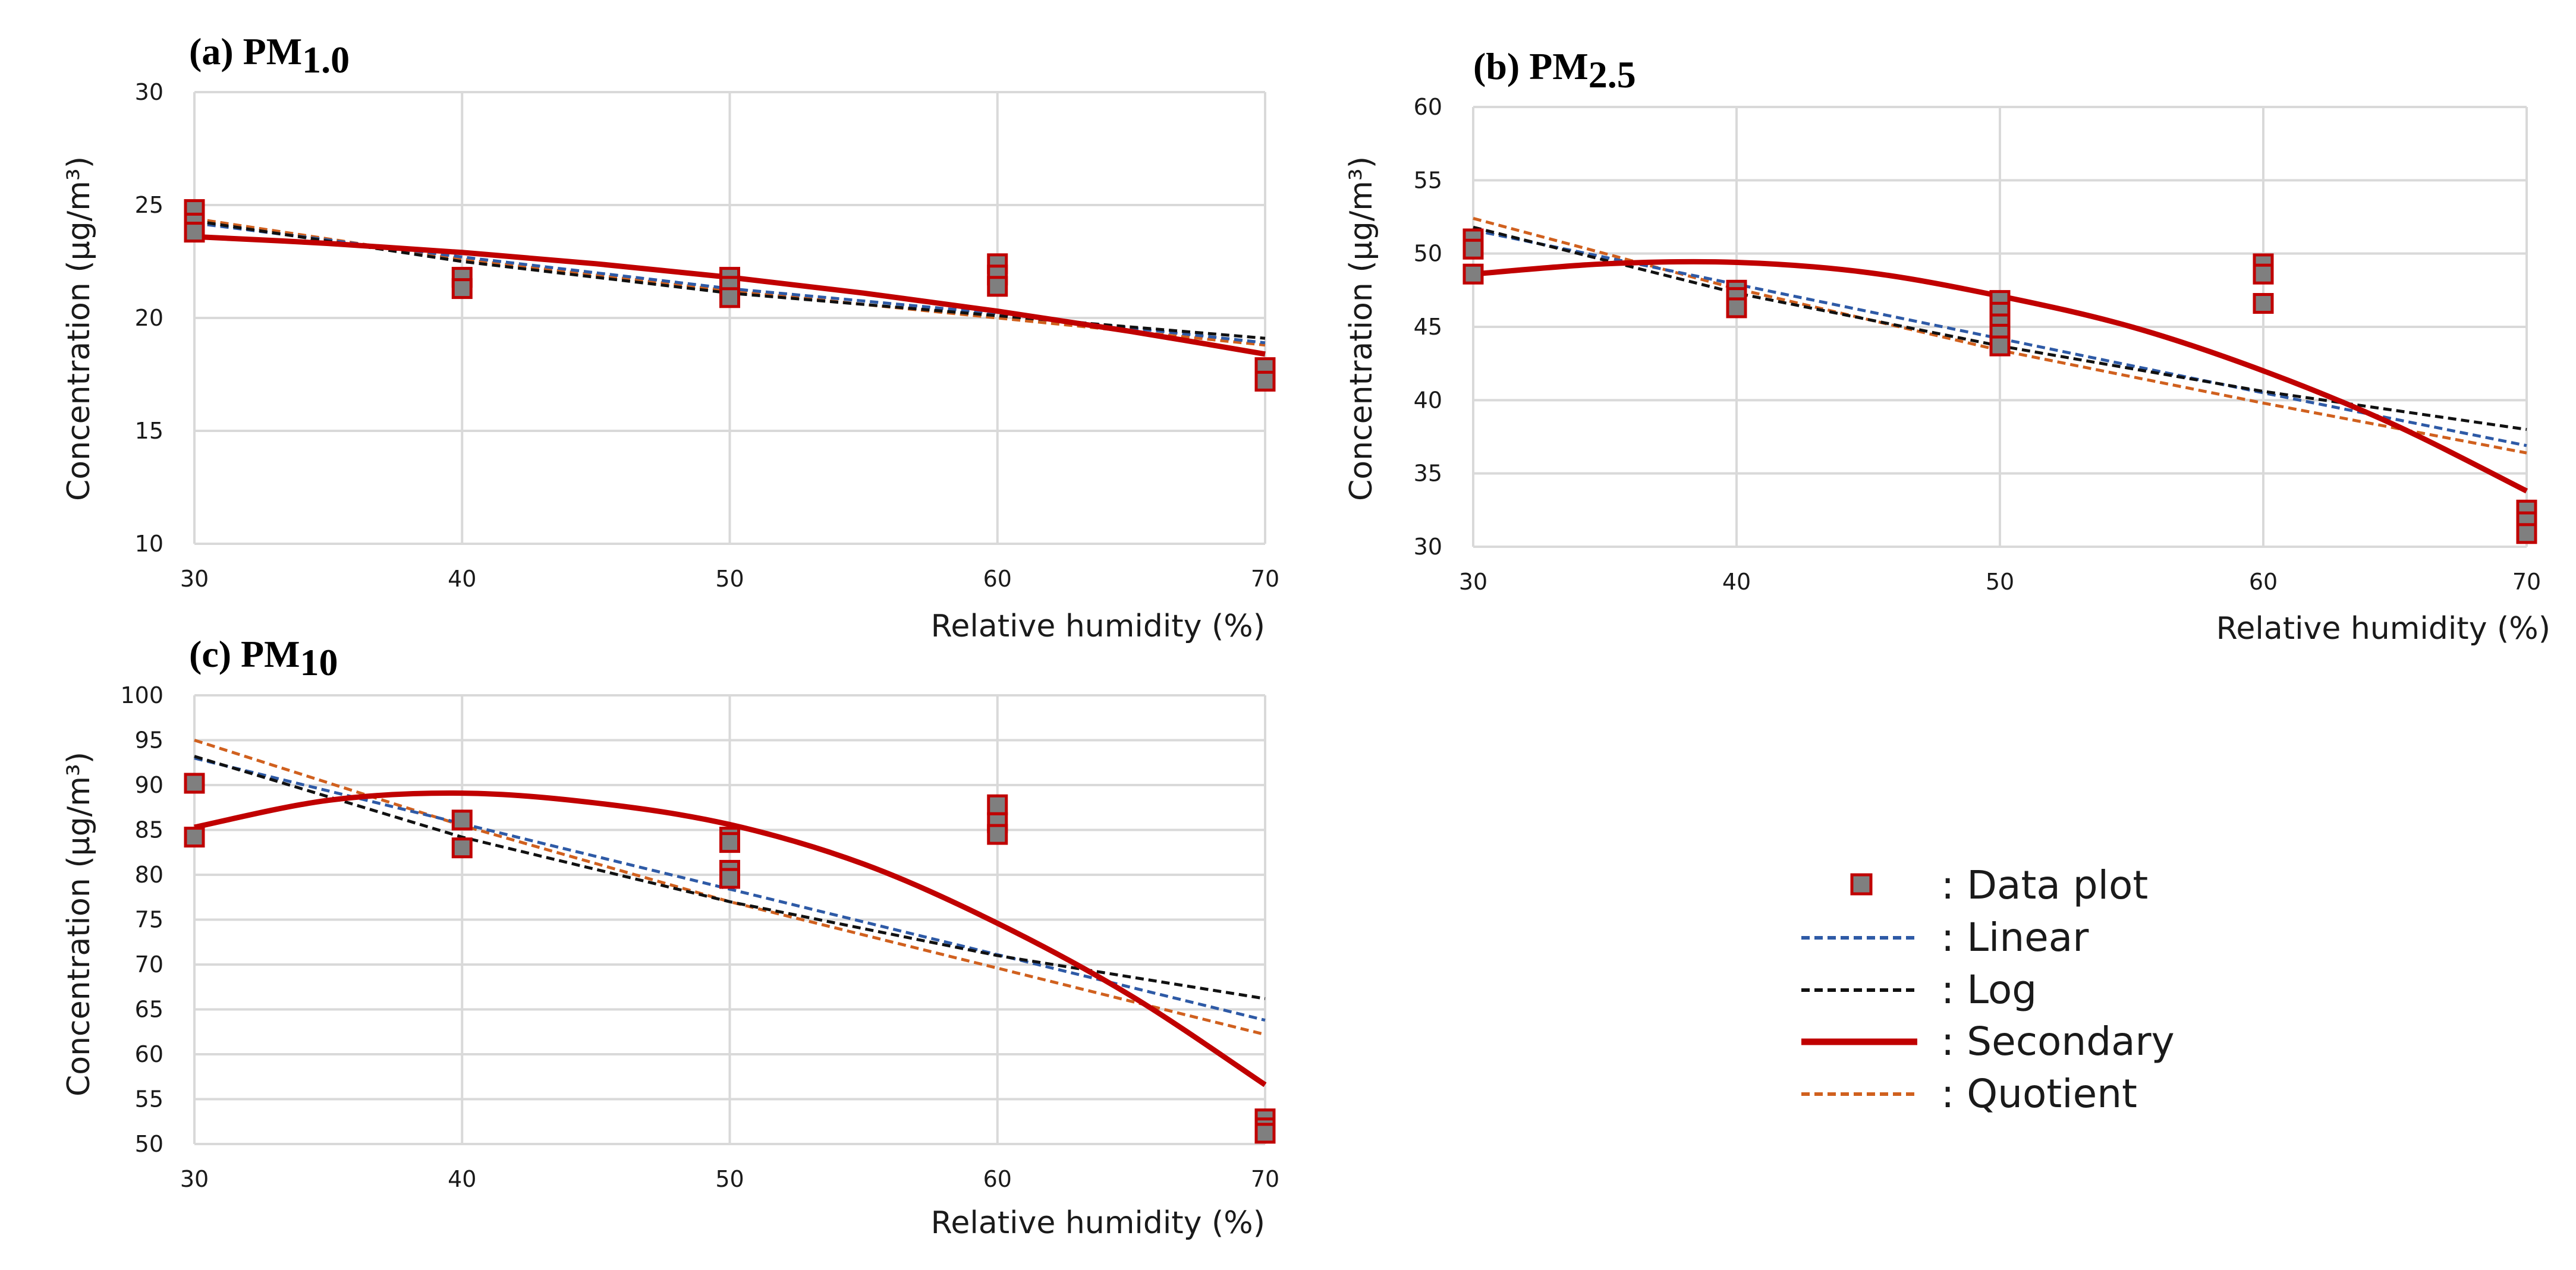 This screenshot has height=1270, width=2576. I want to click on legend-label-secondary: : Secondary, so click(2058, 1041).